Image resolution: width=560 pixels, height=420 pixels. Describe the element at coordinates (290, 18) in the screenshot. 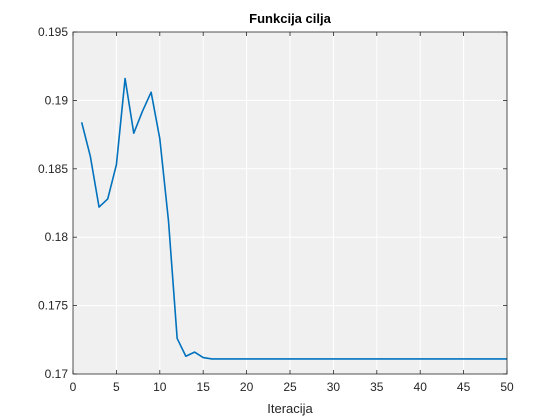

I see `chart-title: Funkcija cilja` at that location.